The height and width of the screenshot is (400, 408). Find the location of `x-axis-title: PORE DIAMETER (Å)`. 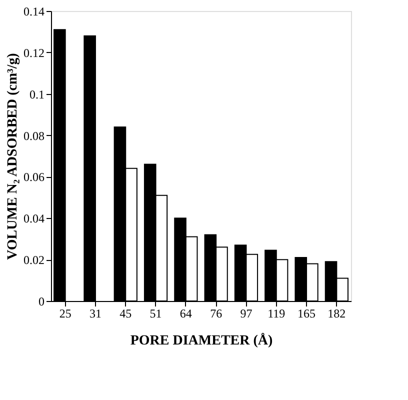

x-axis-title: PORE DIAMETER (Å) is located at coordinates (201, 340).